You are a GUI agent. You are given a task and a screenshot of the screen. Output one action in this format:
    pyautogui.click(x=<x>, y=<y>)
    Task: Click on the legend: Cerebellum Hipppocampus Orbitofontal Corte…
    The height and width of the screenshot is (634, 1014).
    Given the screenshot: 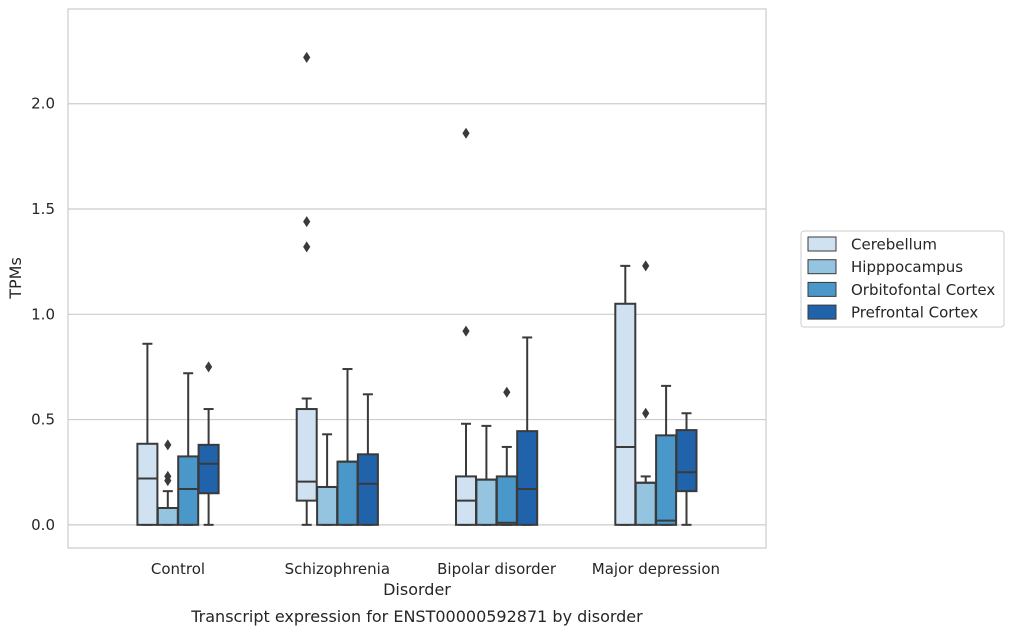 What is the action you would take?
    pyautogui.click(x=902, y=279)
    